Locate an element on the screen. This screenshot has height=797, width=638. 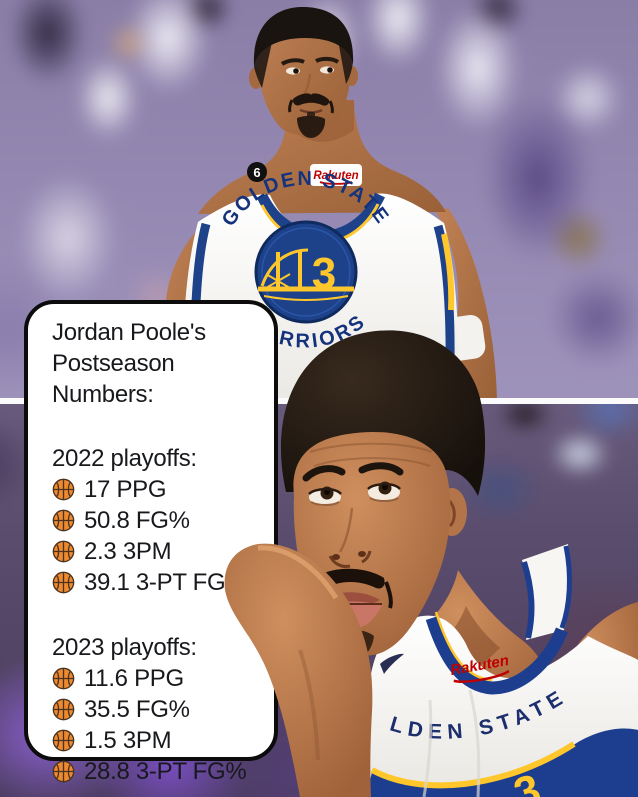
bridge-cable is located at coordinates (284, 267).